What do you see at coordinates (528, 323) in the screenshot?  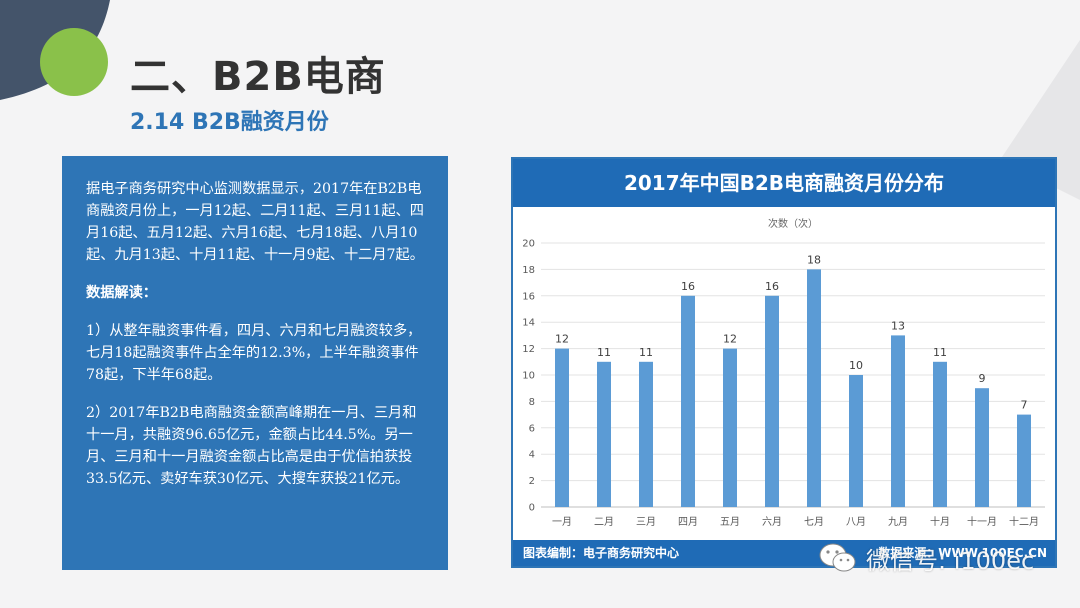 I see `y-tick-label: 14` at bounding box center [528, 323].